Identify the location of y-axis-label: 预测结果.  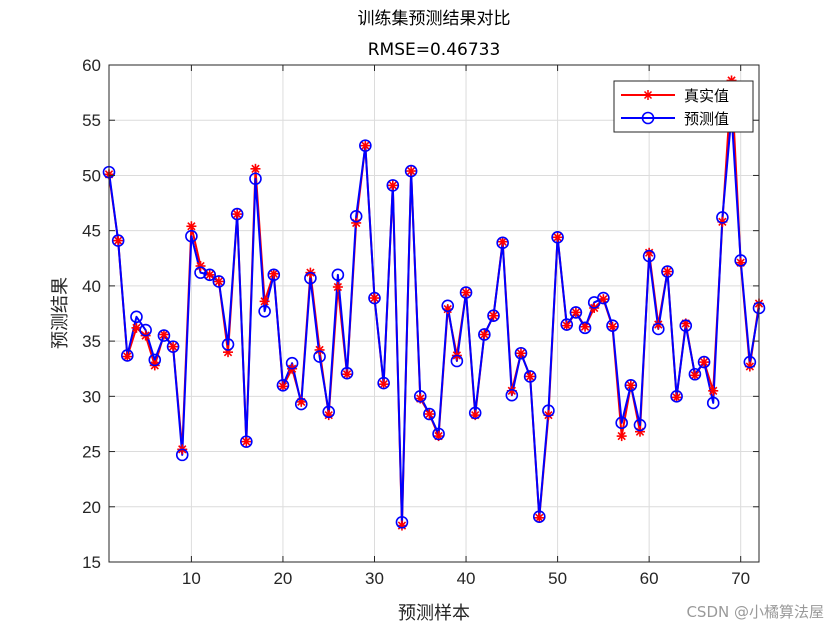
(60, 313).